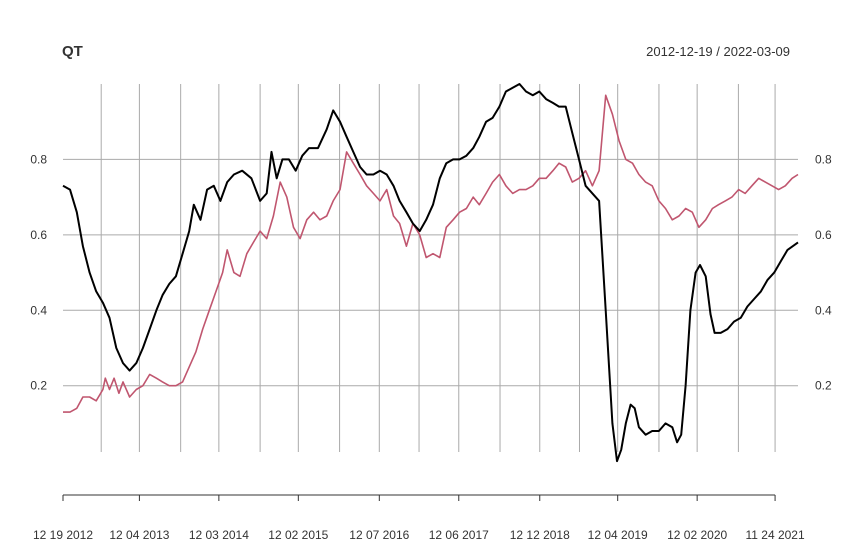 Image resolution: width=862 pixels, height=550 pixels. I want to click on x-tick-label: 12 06 2017, so click(459, 535).